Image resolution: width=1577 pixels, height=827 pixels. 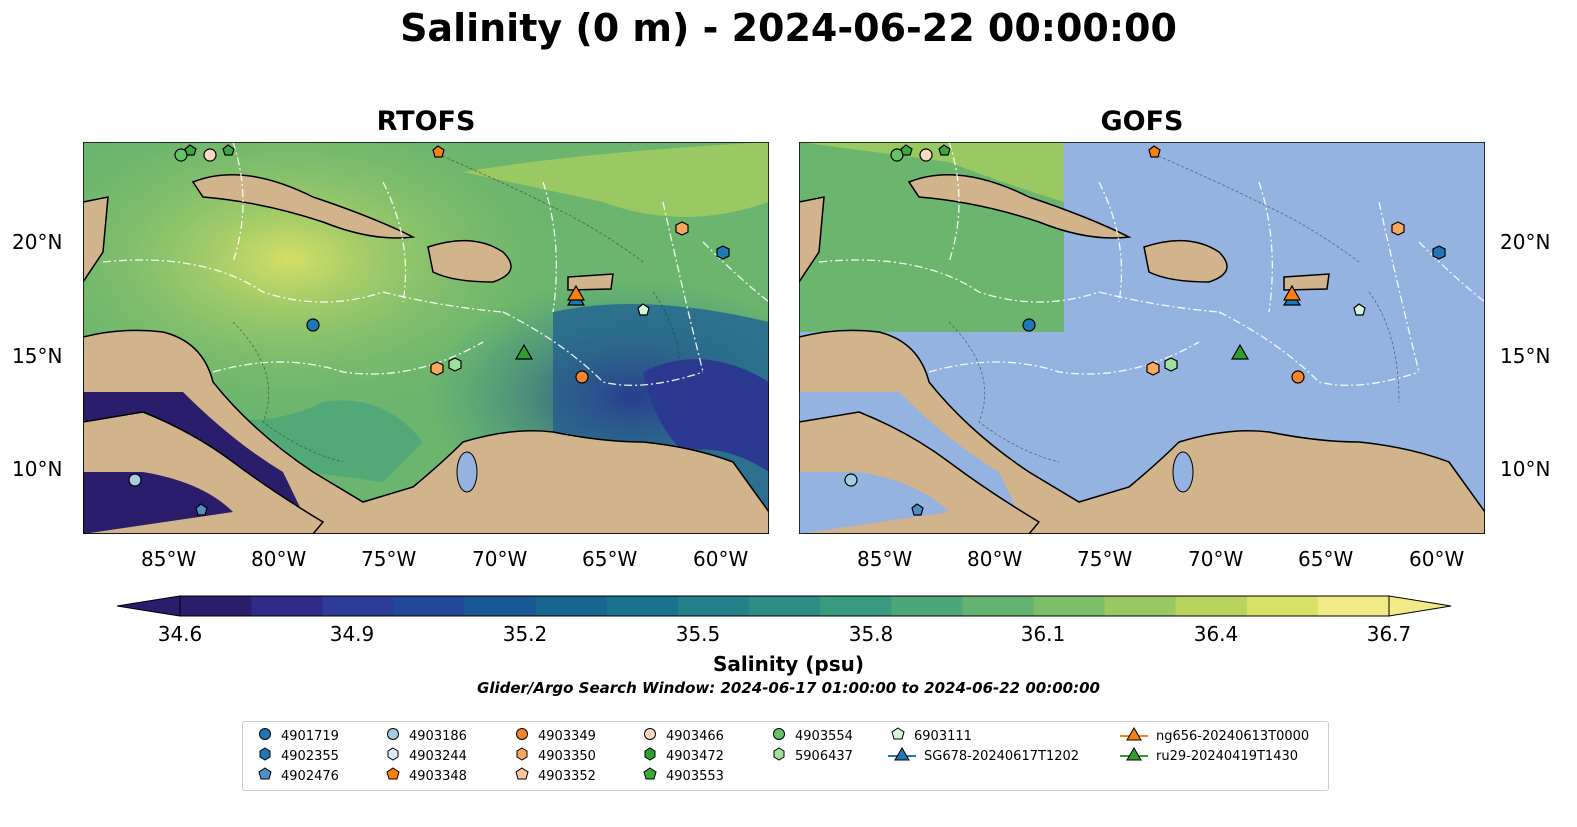 What do you see at coordinates (824, 756) in the screenshot?
I see `legend-entry-label: 5906437` at bounding box center [824, 756].